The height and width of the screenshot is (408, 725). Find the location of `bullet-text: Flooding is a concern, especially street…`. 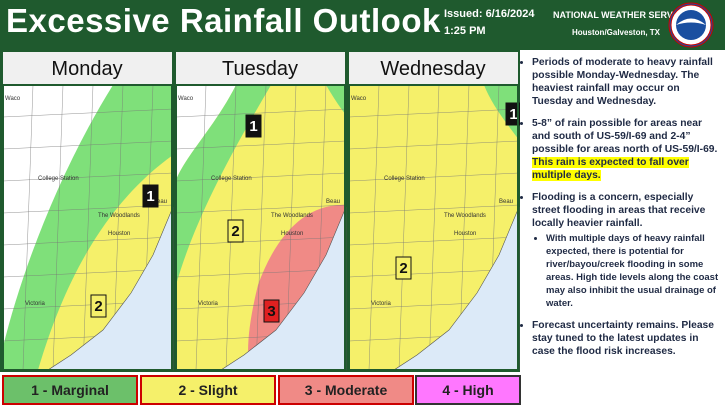

bullet-text: Flooding is a concern, especially street… is located at coordinates (619, 210).